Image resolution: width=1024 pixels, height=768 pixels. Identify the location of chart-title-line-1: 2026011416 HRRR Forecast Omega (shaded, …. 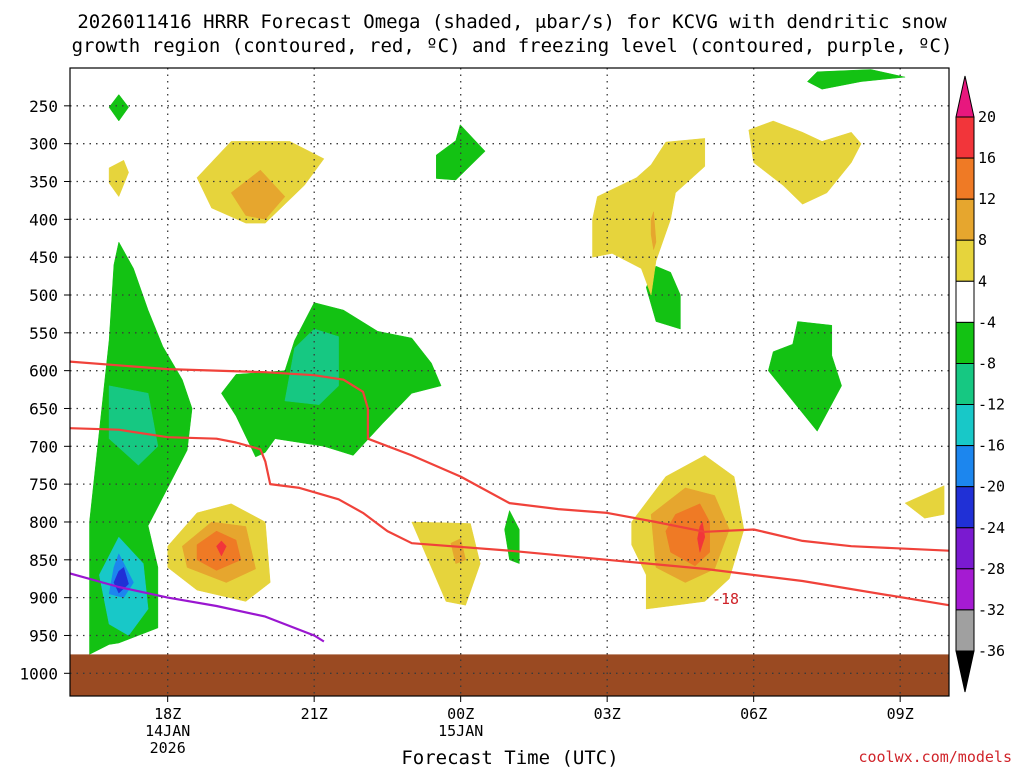
(512, 22).